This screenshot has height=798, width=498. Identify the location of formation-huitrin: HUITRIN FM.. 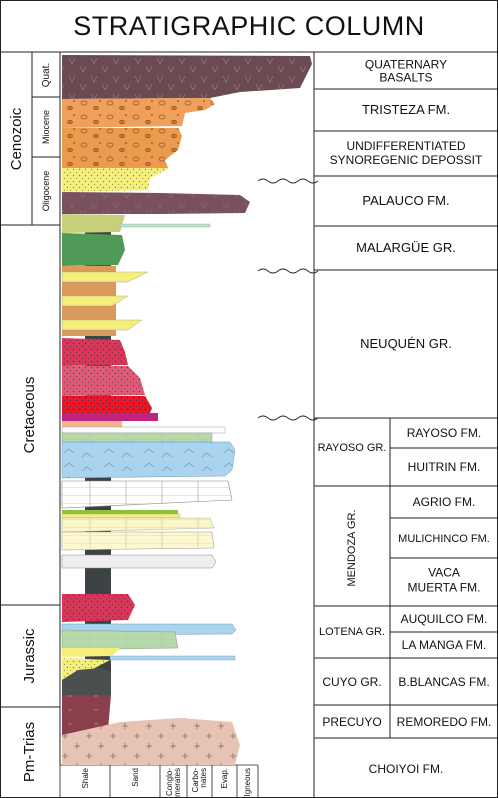
(444, 467).